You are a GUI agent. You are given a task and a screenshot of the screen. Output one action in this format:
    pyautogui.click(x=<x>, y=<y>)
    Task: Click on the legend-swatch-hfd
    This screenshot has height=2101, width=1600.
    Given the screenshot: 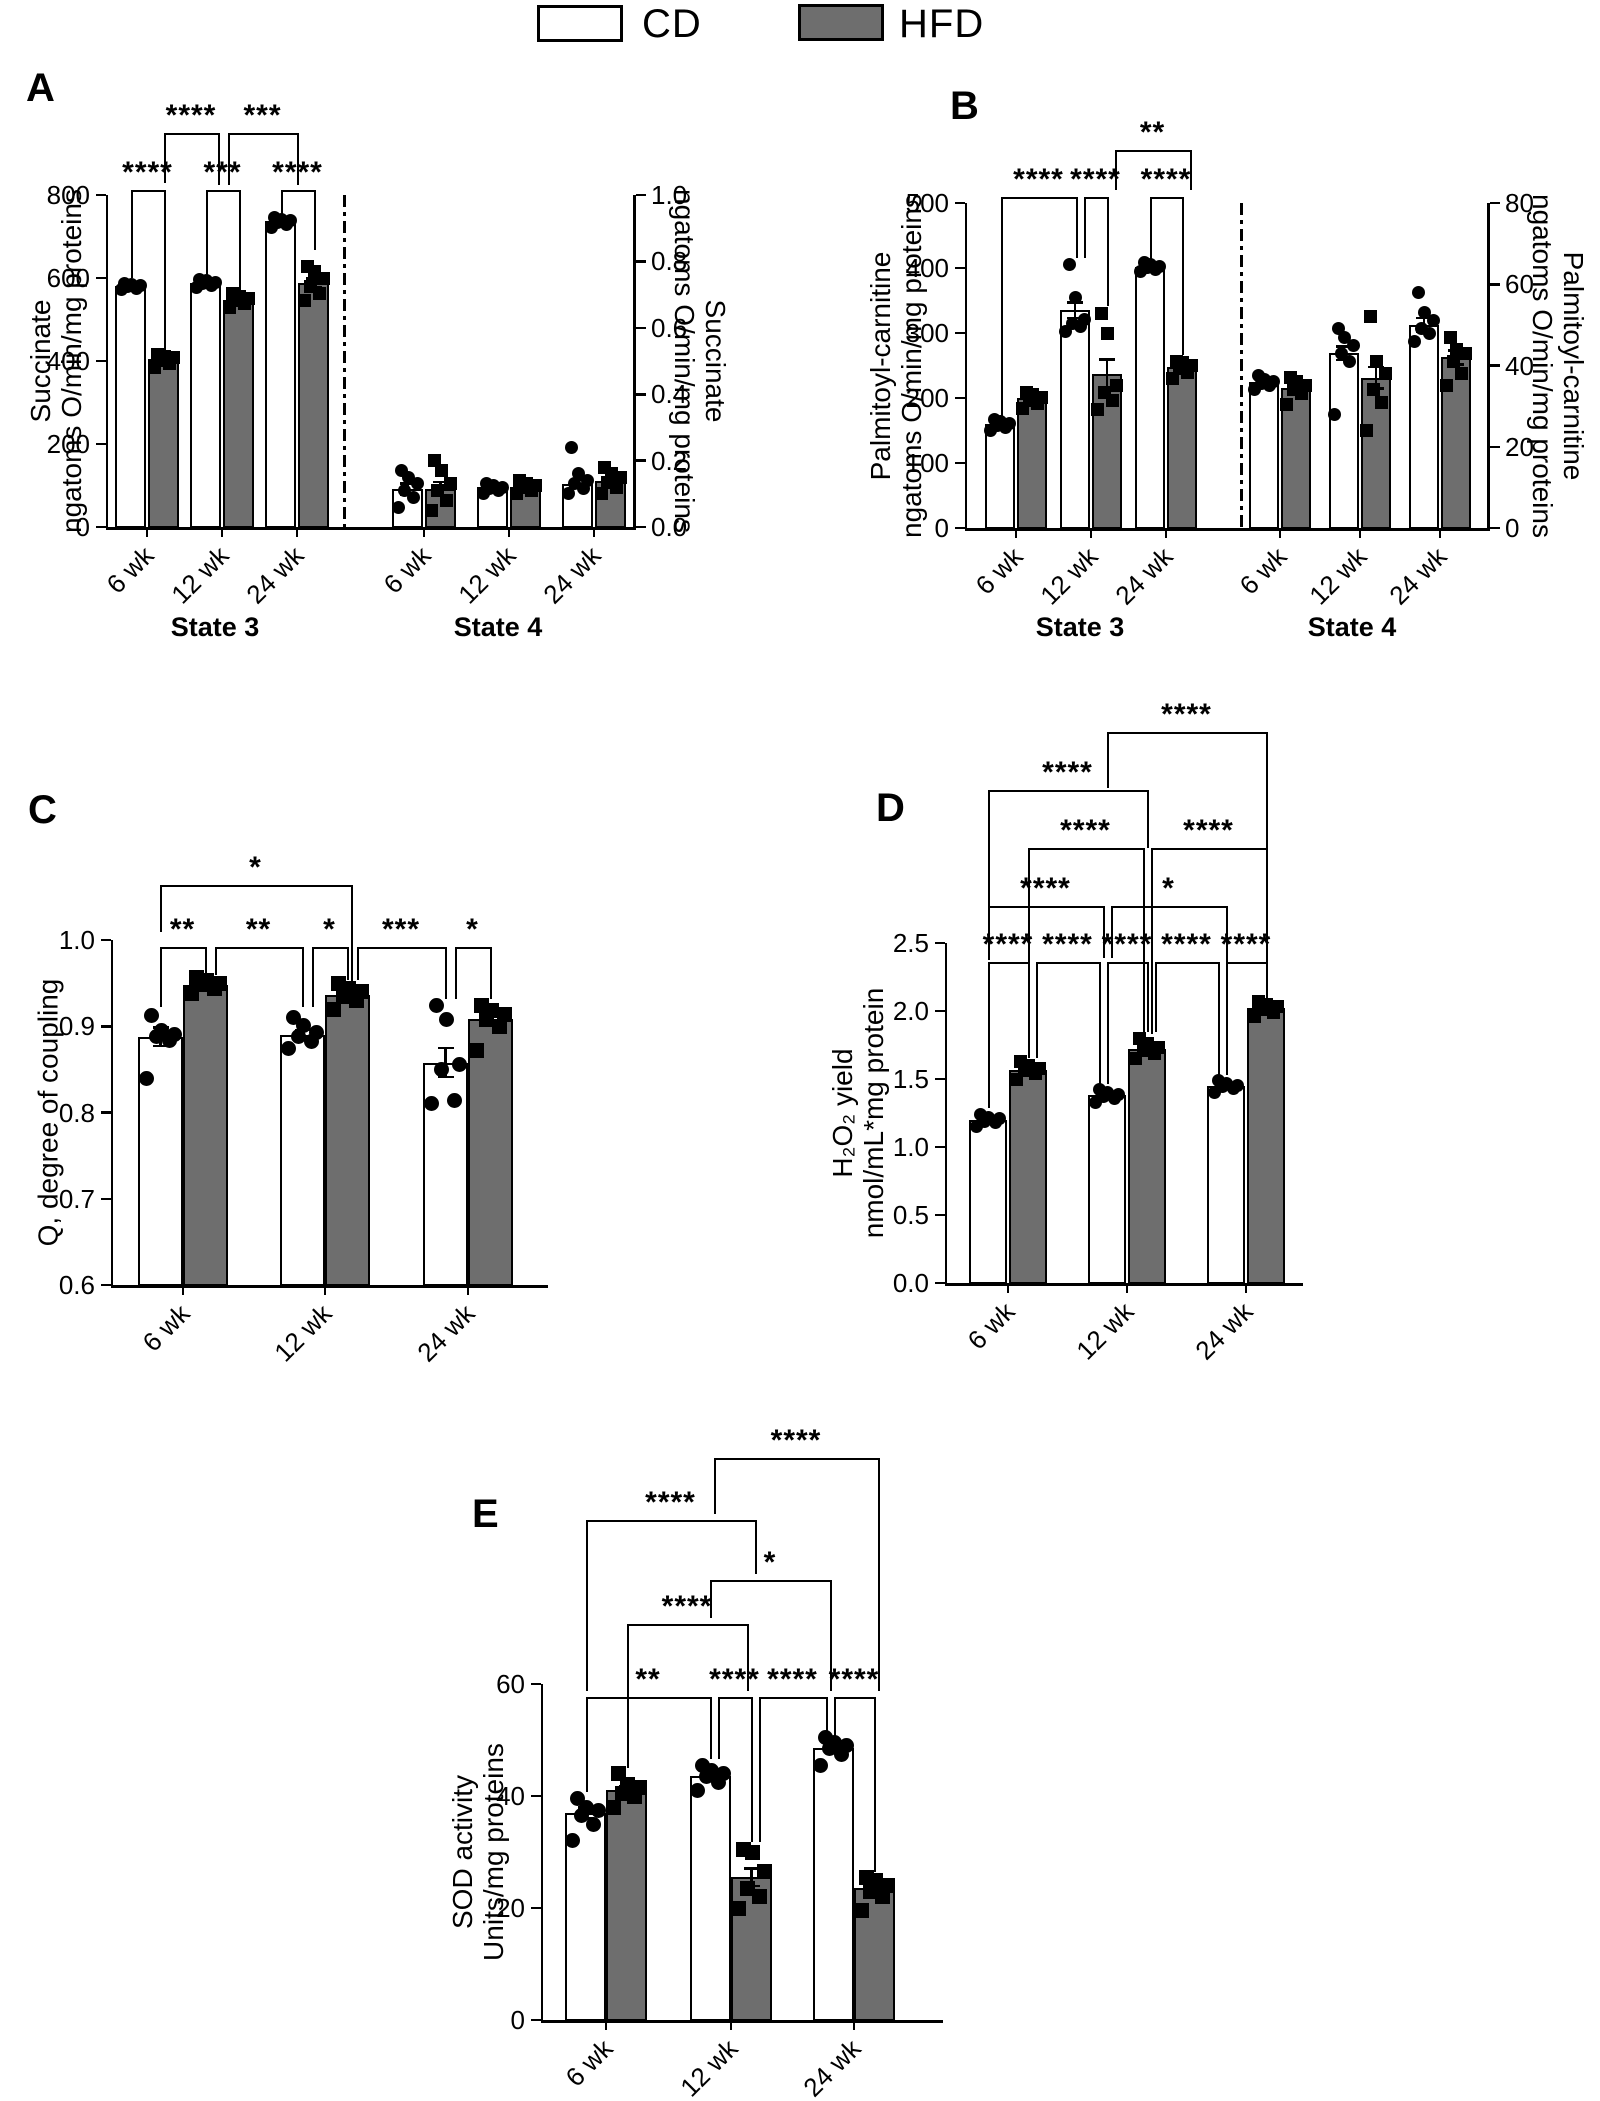 What is the action you would take?
    pyautogui.click(x=841, y=22)
    